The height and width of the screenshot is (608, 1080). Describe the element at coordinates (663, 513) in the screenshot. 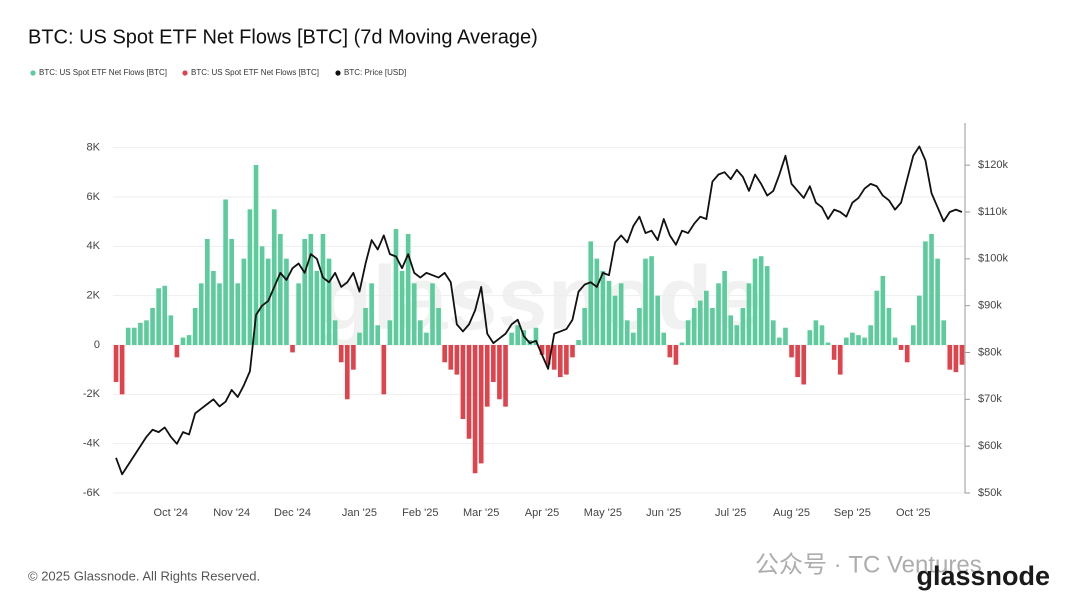

I see `x-tick-label: Jun '25` at that location.